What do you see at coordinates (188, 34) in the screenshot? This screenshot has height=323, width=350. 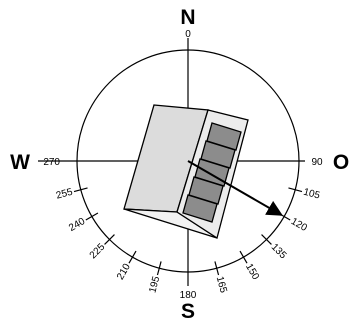 I see `degree-label-0: 0` at bounding box center [188, 34].